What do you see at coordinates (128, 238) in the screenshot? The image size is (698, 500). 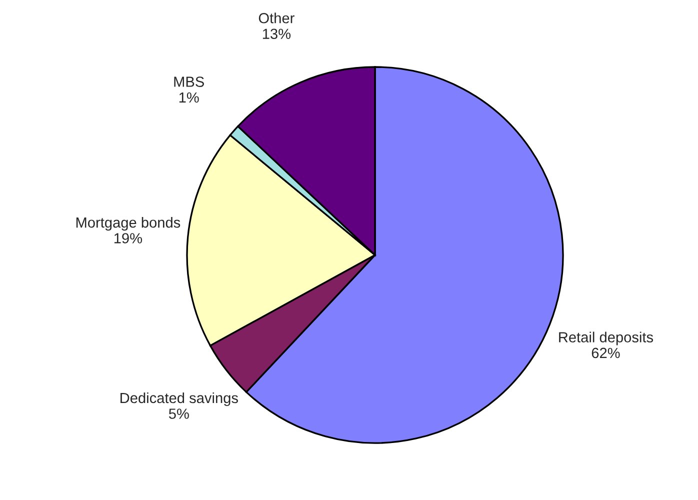 I see `data-label: 19%` at bounding box center [128, 238].